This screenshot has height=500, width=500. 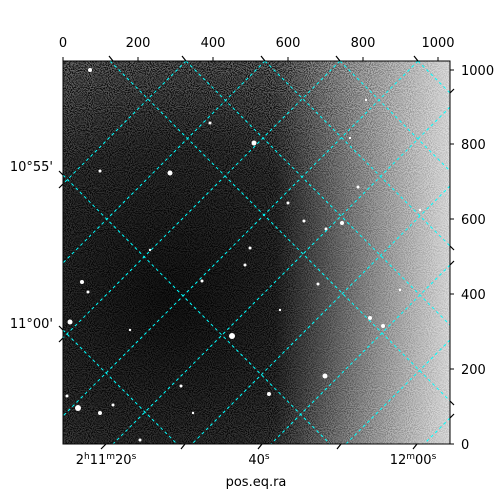 What do you see at coordinates (437, 43) in the screenshot?
I see `top-tick-5: 1000` at bounding box center [437, 43].